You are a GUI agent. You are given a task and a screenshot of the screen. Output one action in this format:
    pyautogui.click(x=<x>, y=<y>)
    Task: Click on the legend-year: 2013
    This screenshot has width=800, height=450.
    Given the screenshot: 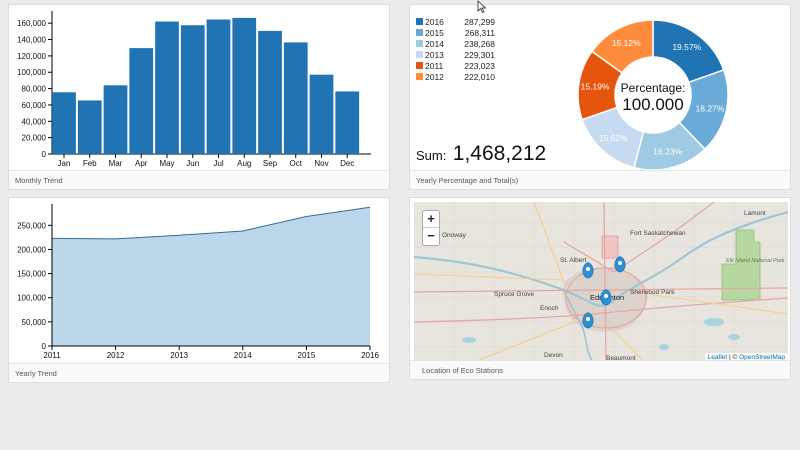 What is the action you would take?
    pyautogui.click(x=434, y=54)
    